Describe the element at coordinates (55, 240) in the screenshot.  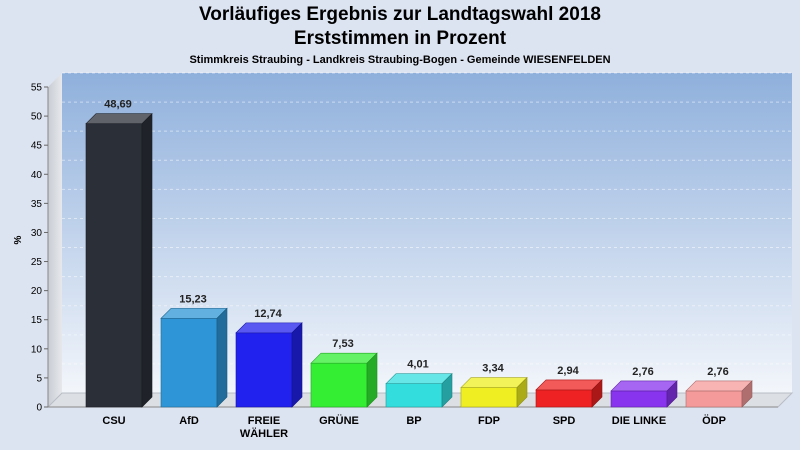
I see `plot-left-wall` at that location.